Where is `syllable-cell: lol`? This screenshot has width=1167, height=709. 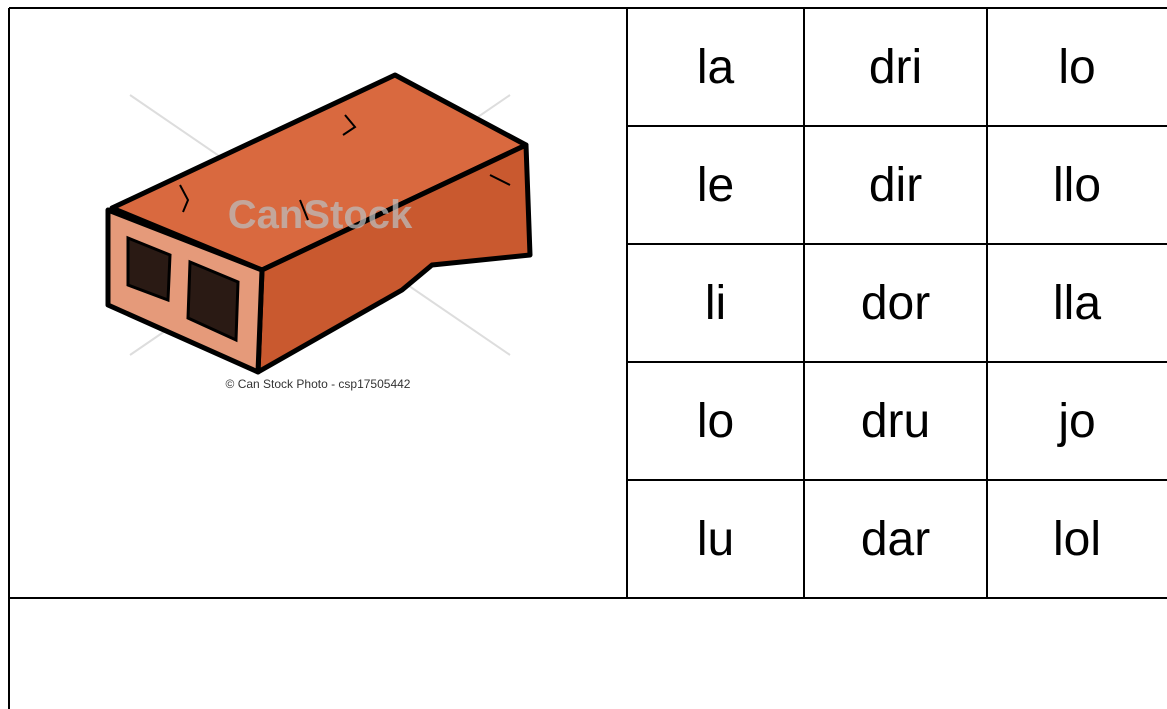
syllable-cell: lol is located at coordinates (1077, 539).